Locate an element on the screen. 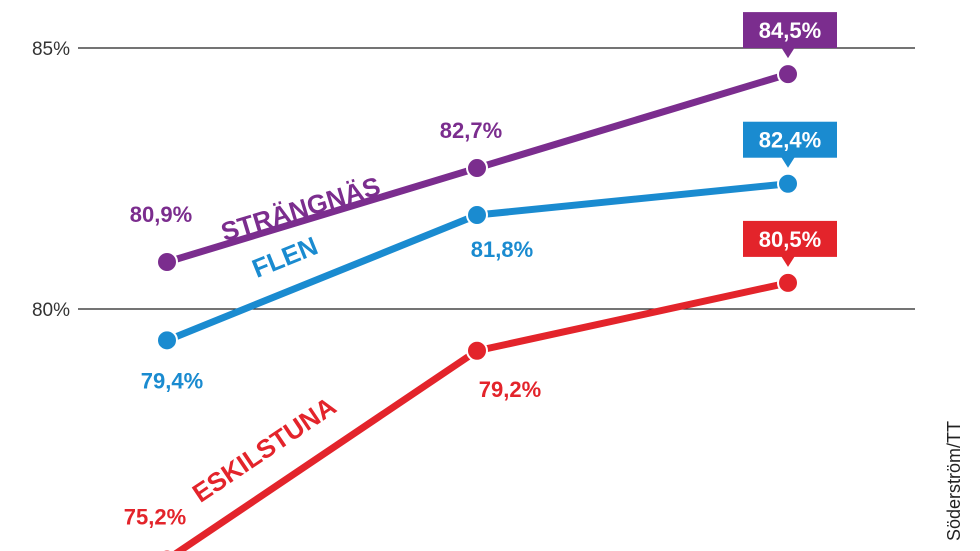  y-tick-label-0: 80% is located at coordinates (51, 310).